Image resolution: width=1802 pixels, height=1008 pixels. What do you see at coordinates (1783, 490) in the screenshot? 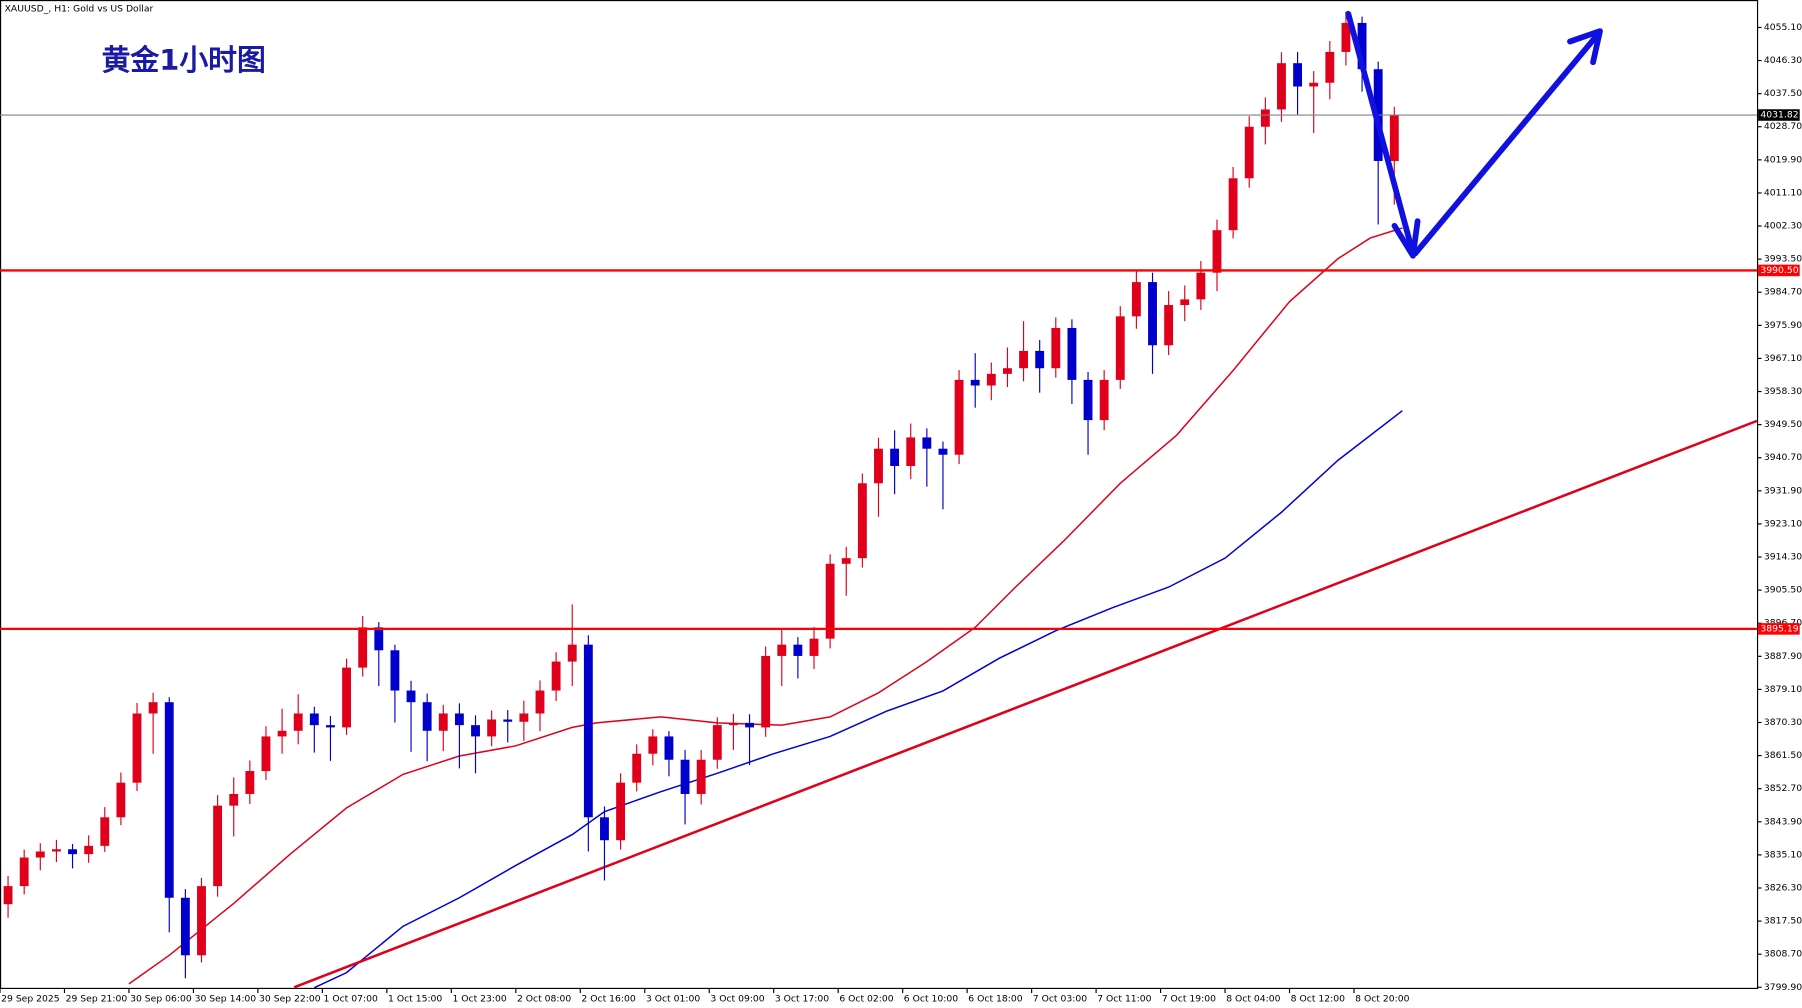
I see `y-tick-label: 3931.90` at bounding box center [1783, 490].